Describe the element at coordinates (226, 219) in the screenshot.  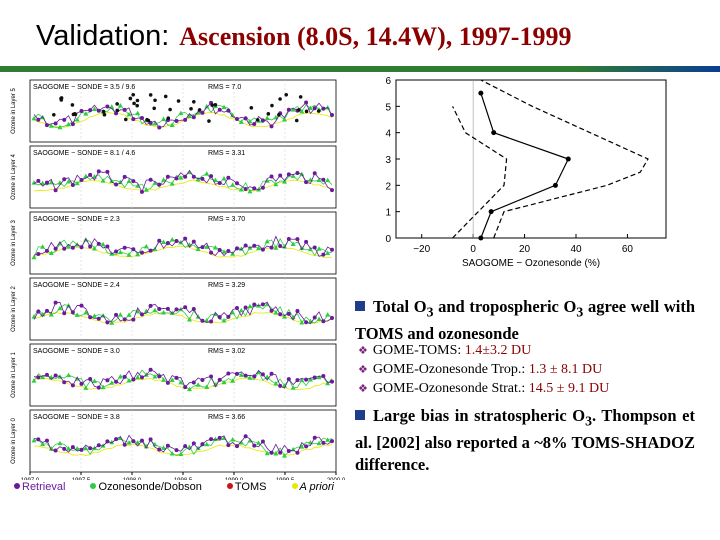
I see `panel-rms-label: RMS = 3.70` at that location.